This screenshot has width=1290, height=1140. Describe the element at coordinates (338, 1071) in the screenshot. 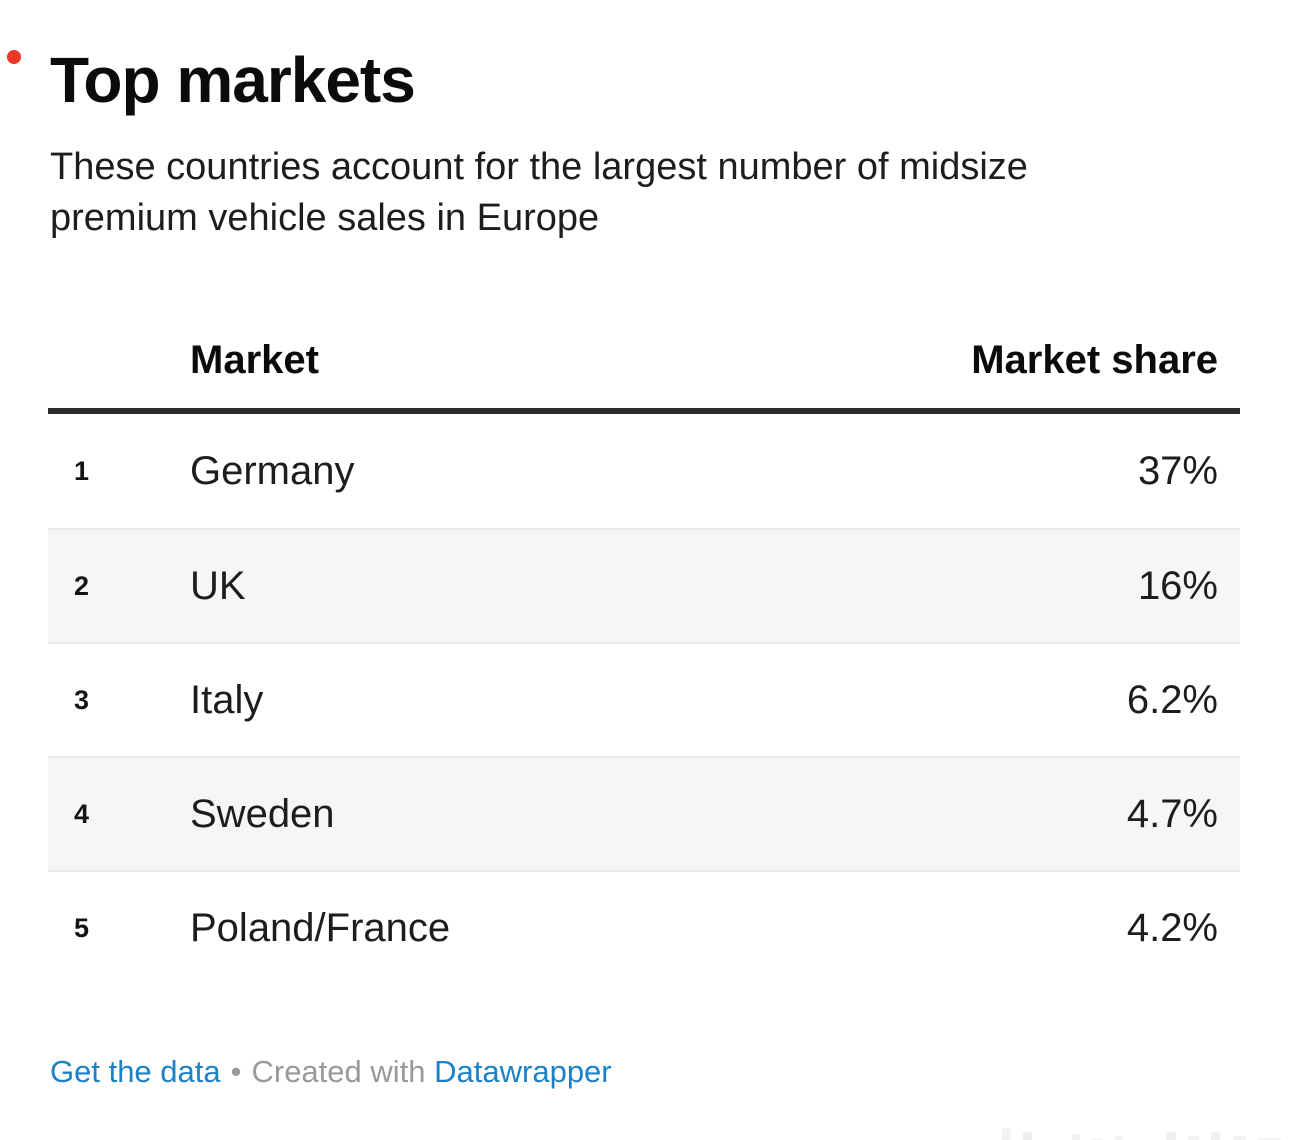

I see `footer-credit-text: Created with` at that location.